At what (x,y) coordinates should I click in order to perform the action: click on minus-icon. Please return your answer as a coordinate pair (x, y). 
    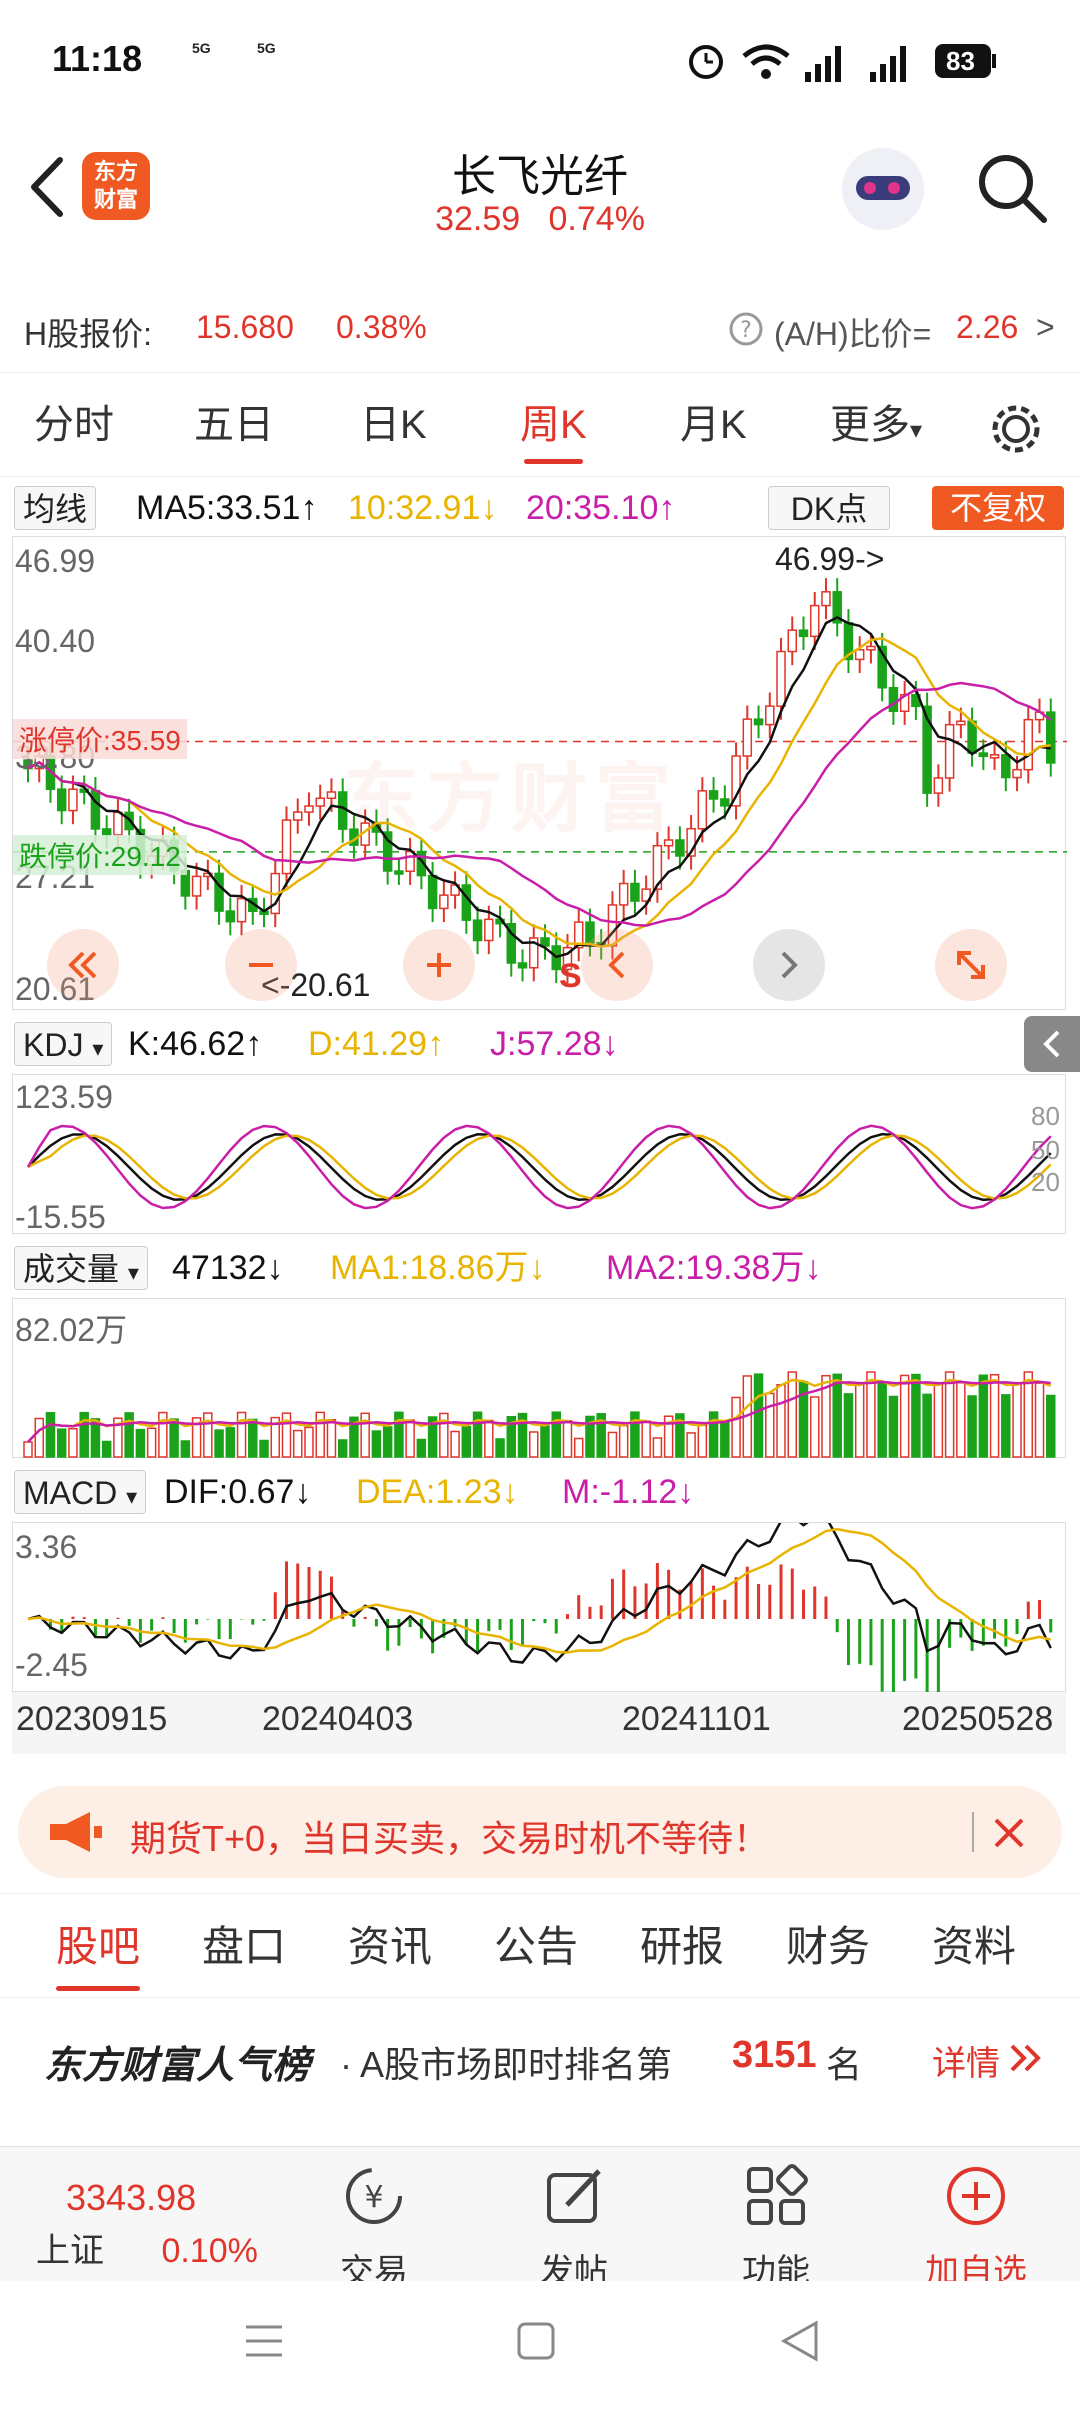
    Looking at the image, I should click on (261, 965).